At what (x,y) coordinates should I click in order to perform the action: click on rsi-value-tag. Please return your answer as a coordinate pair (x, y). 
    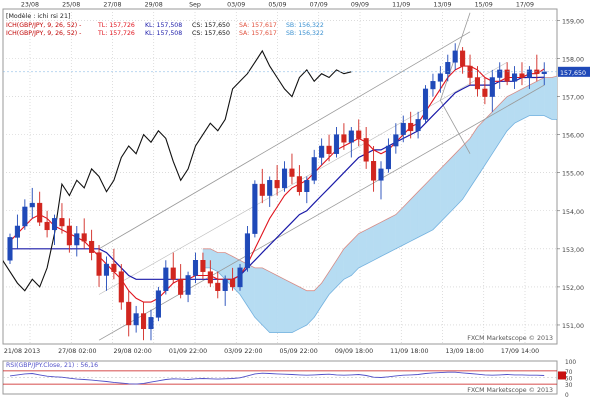
    Looking at the image, I should click on (562, 375).